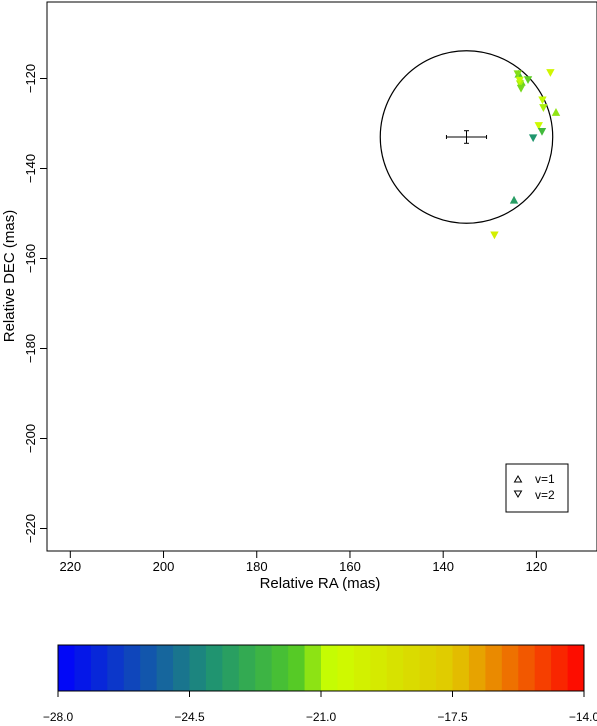 The image size is (597, 726). I want to click on fit-circle, so click(466, 137).